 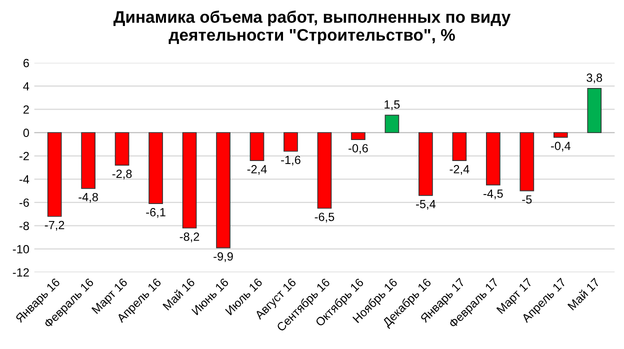 I want to click on y-tick-label: -2, so click(x=24, y=156).